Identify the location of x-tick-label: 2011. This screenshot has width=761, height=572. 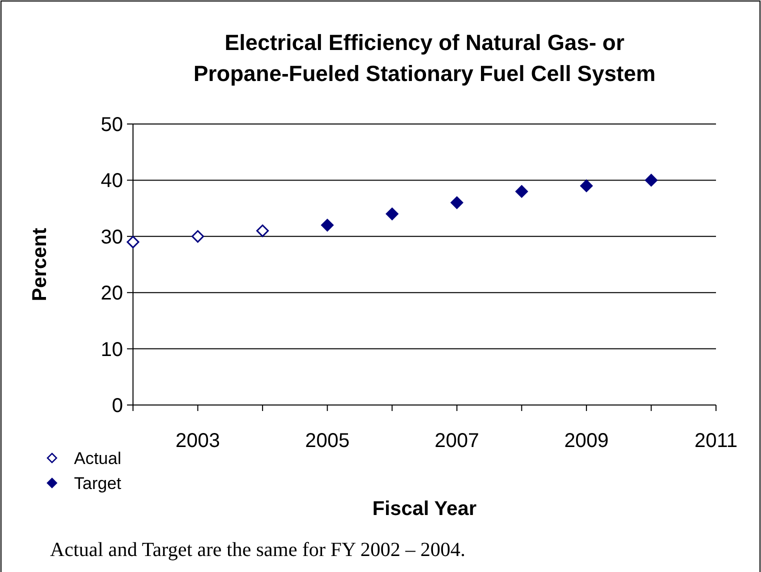
(716, 441).